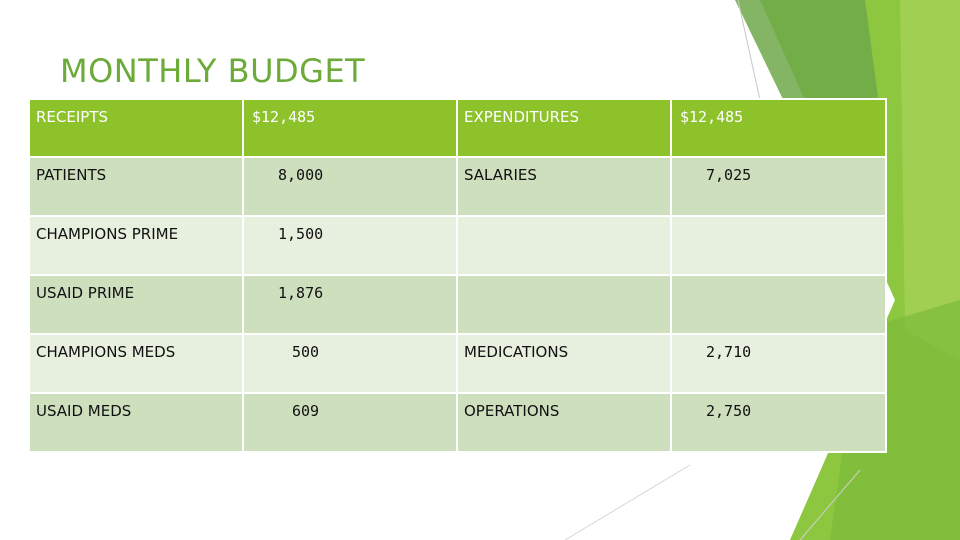  What do you see at coordinates (85, 293) in the screenshot?
I see `receipt-label: USAID PRIME` at bounding box center [85, 293].